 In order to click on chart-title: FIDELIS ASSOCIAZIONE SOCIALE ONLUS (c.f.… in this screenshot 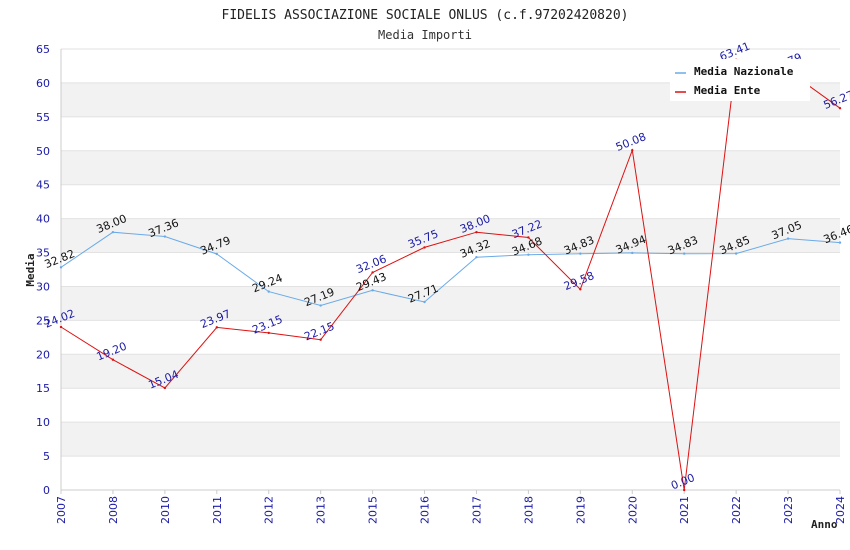, I will do `click(425, 15)`.